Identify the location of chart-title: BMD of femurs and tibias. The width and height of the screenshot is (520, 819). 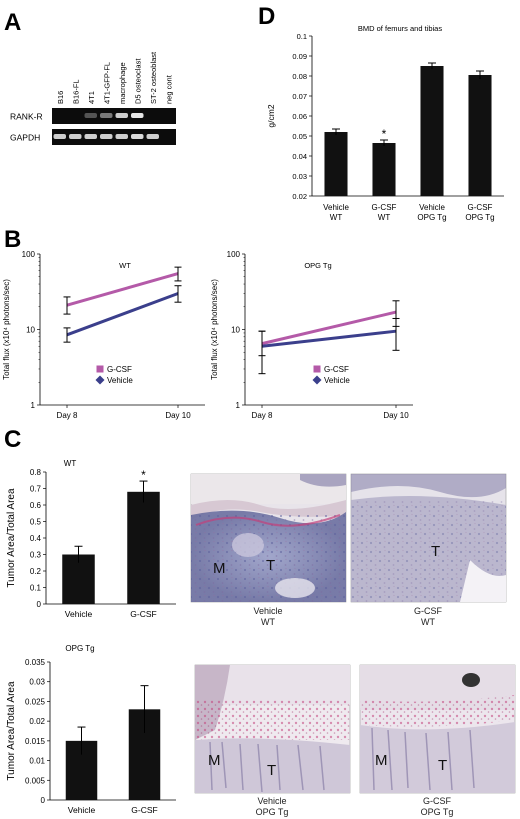
(400, 28).